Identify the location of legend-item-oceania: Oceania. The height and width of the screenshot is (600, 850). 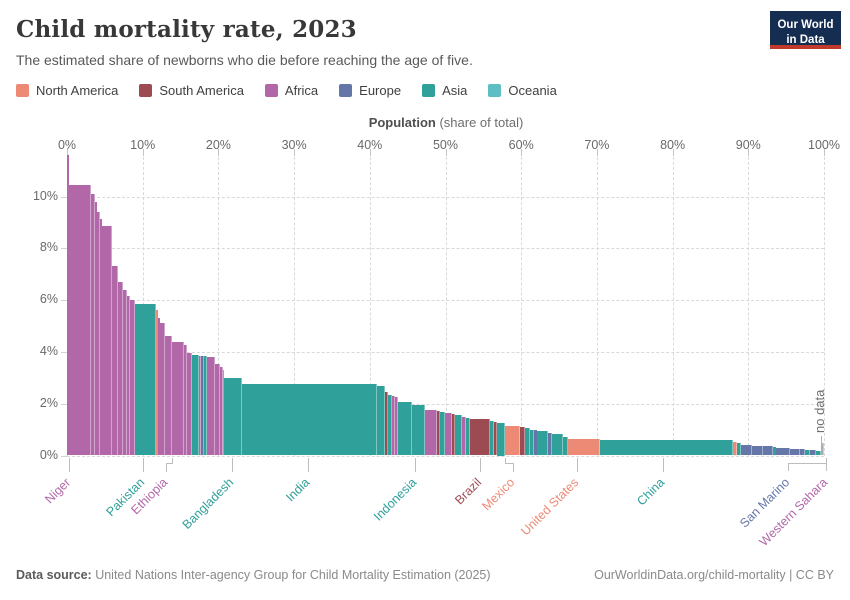
(522, 90).